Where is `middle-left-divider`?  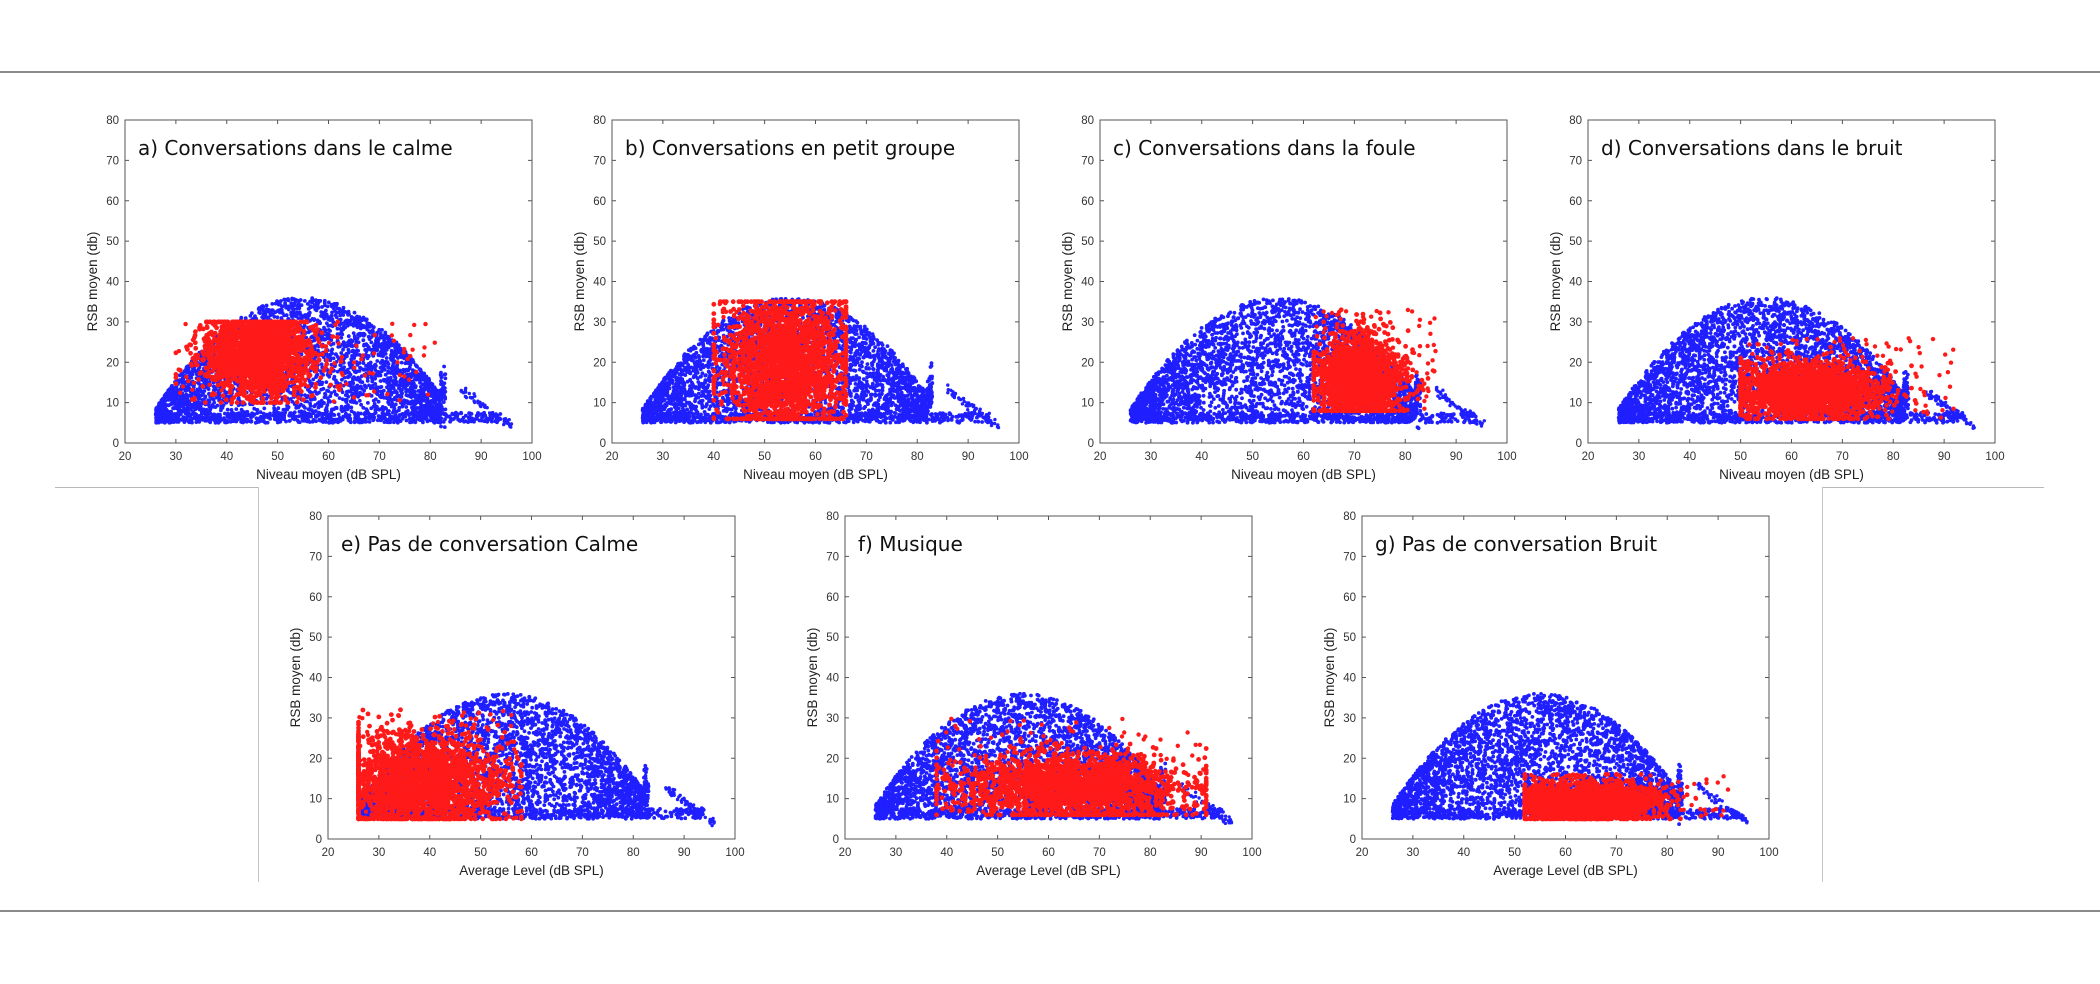 middle-left-divider is located at coordinates (156, 487).